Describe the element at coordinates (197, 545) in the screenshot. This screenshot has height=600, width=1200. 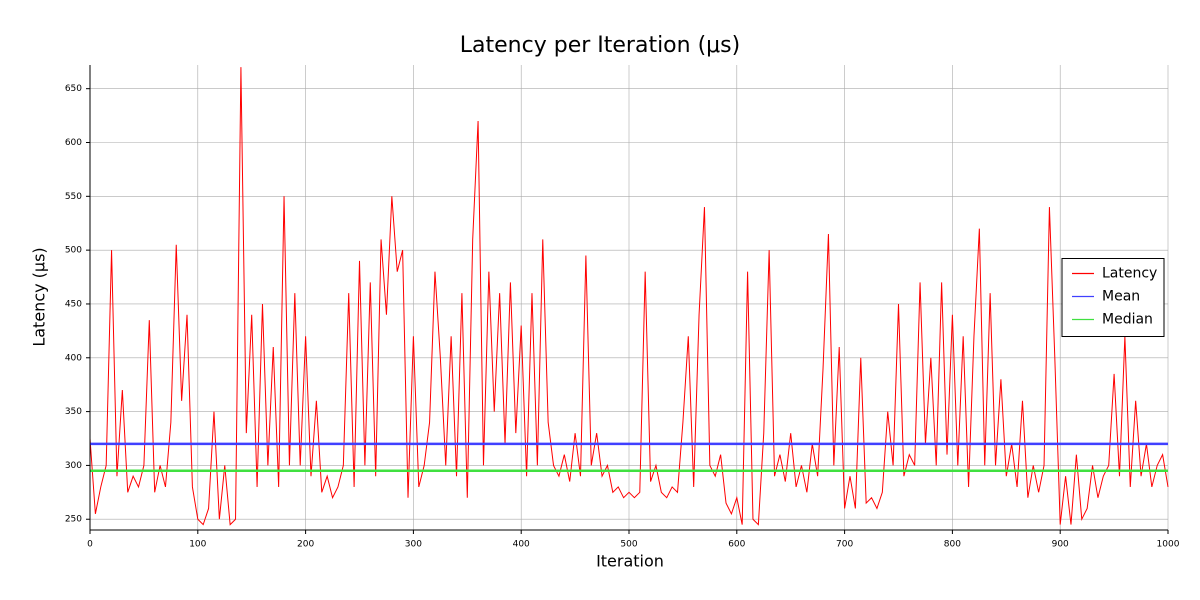
I see `x-tick-label: 100` at that location.